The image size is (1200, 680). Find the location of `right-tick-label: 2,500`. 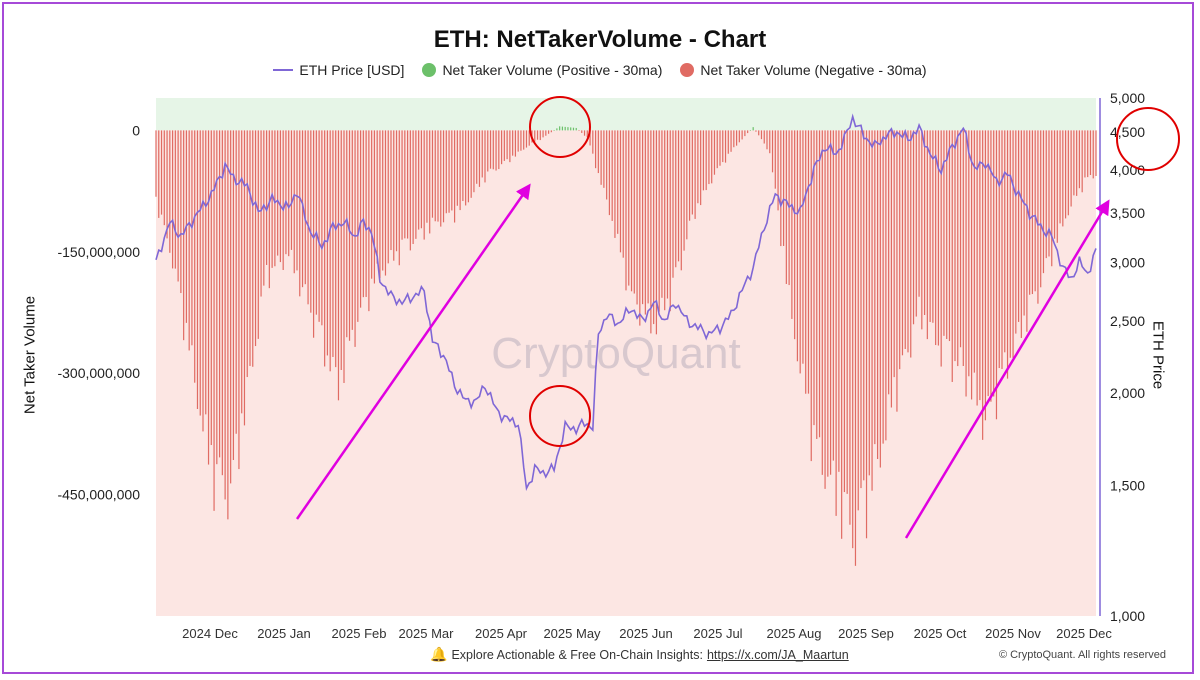

right-tick-label: 2,500 is located at coordinates (1127, 321).